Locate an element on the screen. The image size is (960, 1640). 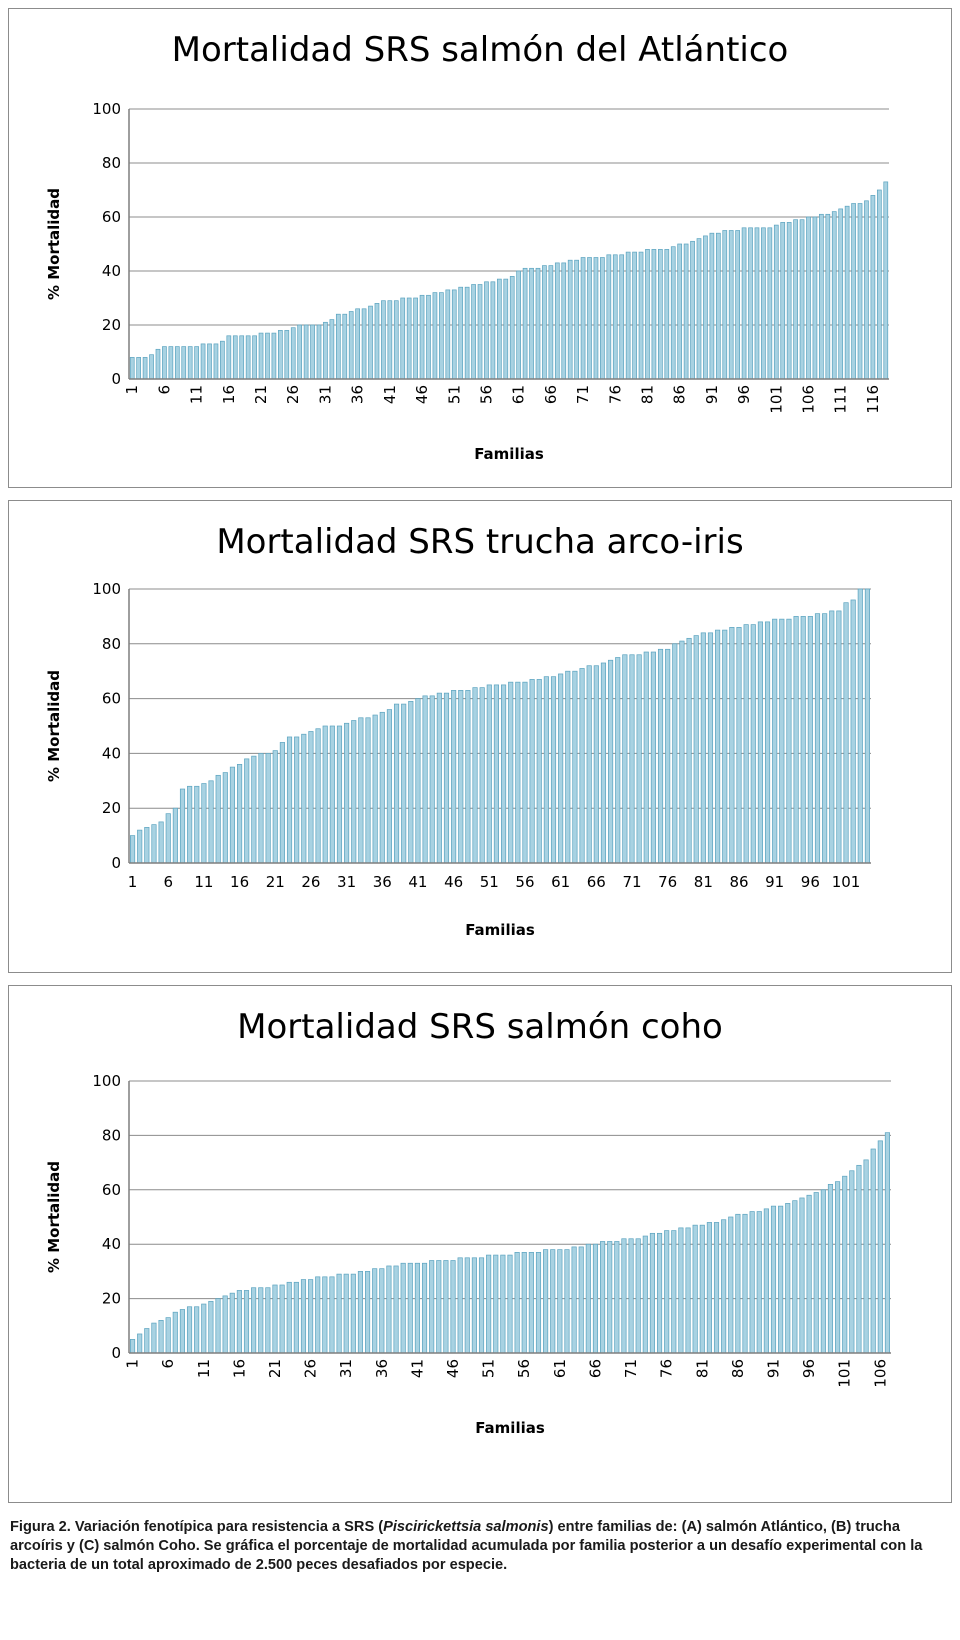
x-tick-label: 101 is located at coordinates (776, 399).